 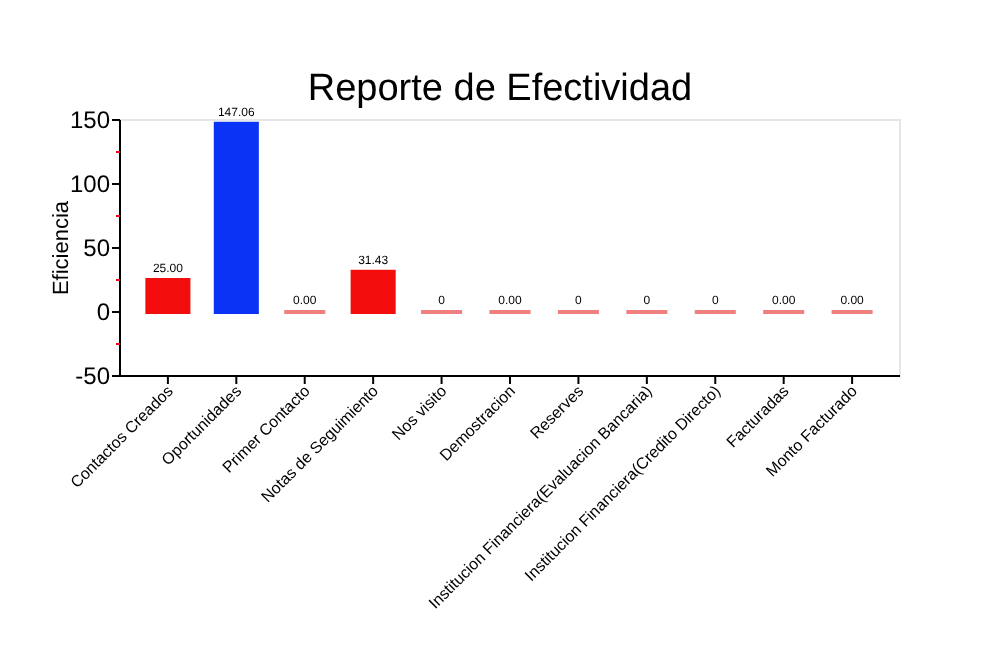 What do you see at coordinates (62, 247) in the screenshot?
I see `y-axis-title: Eficiencia` at bounding box center [62, 247].